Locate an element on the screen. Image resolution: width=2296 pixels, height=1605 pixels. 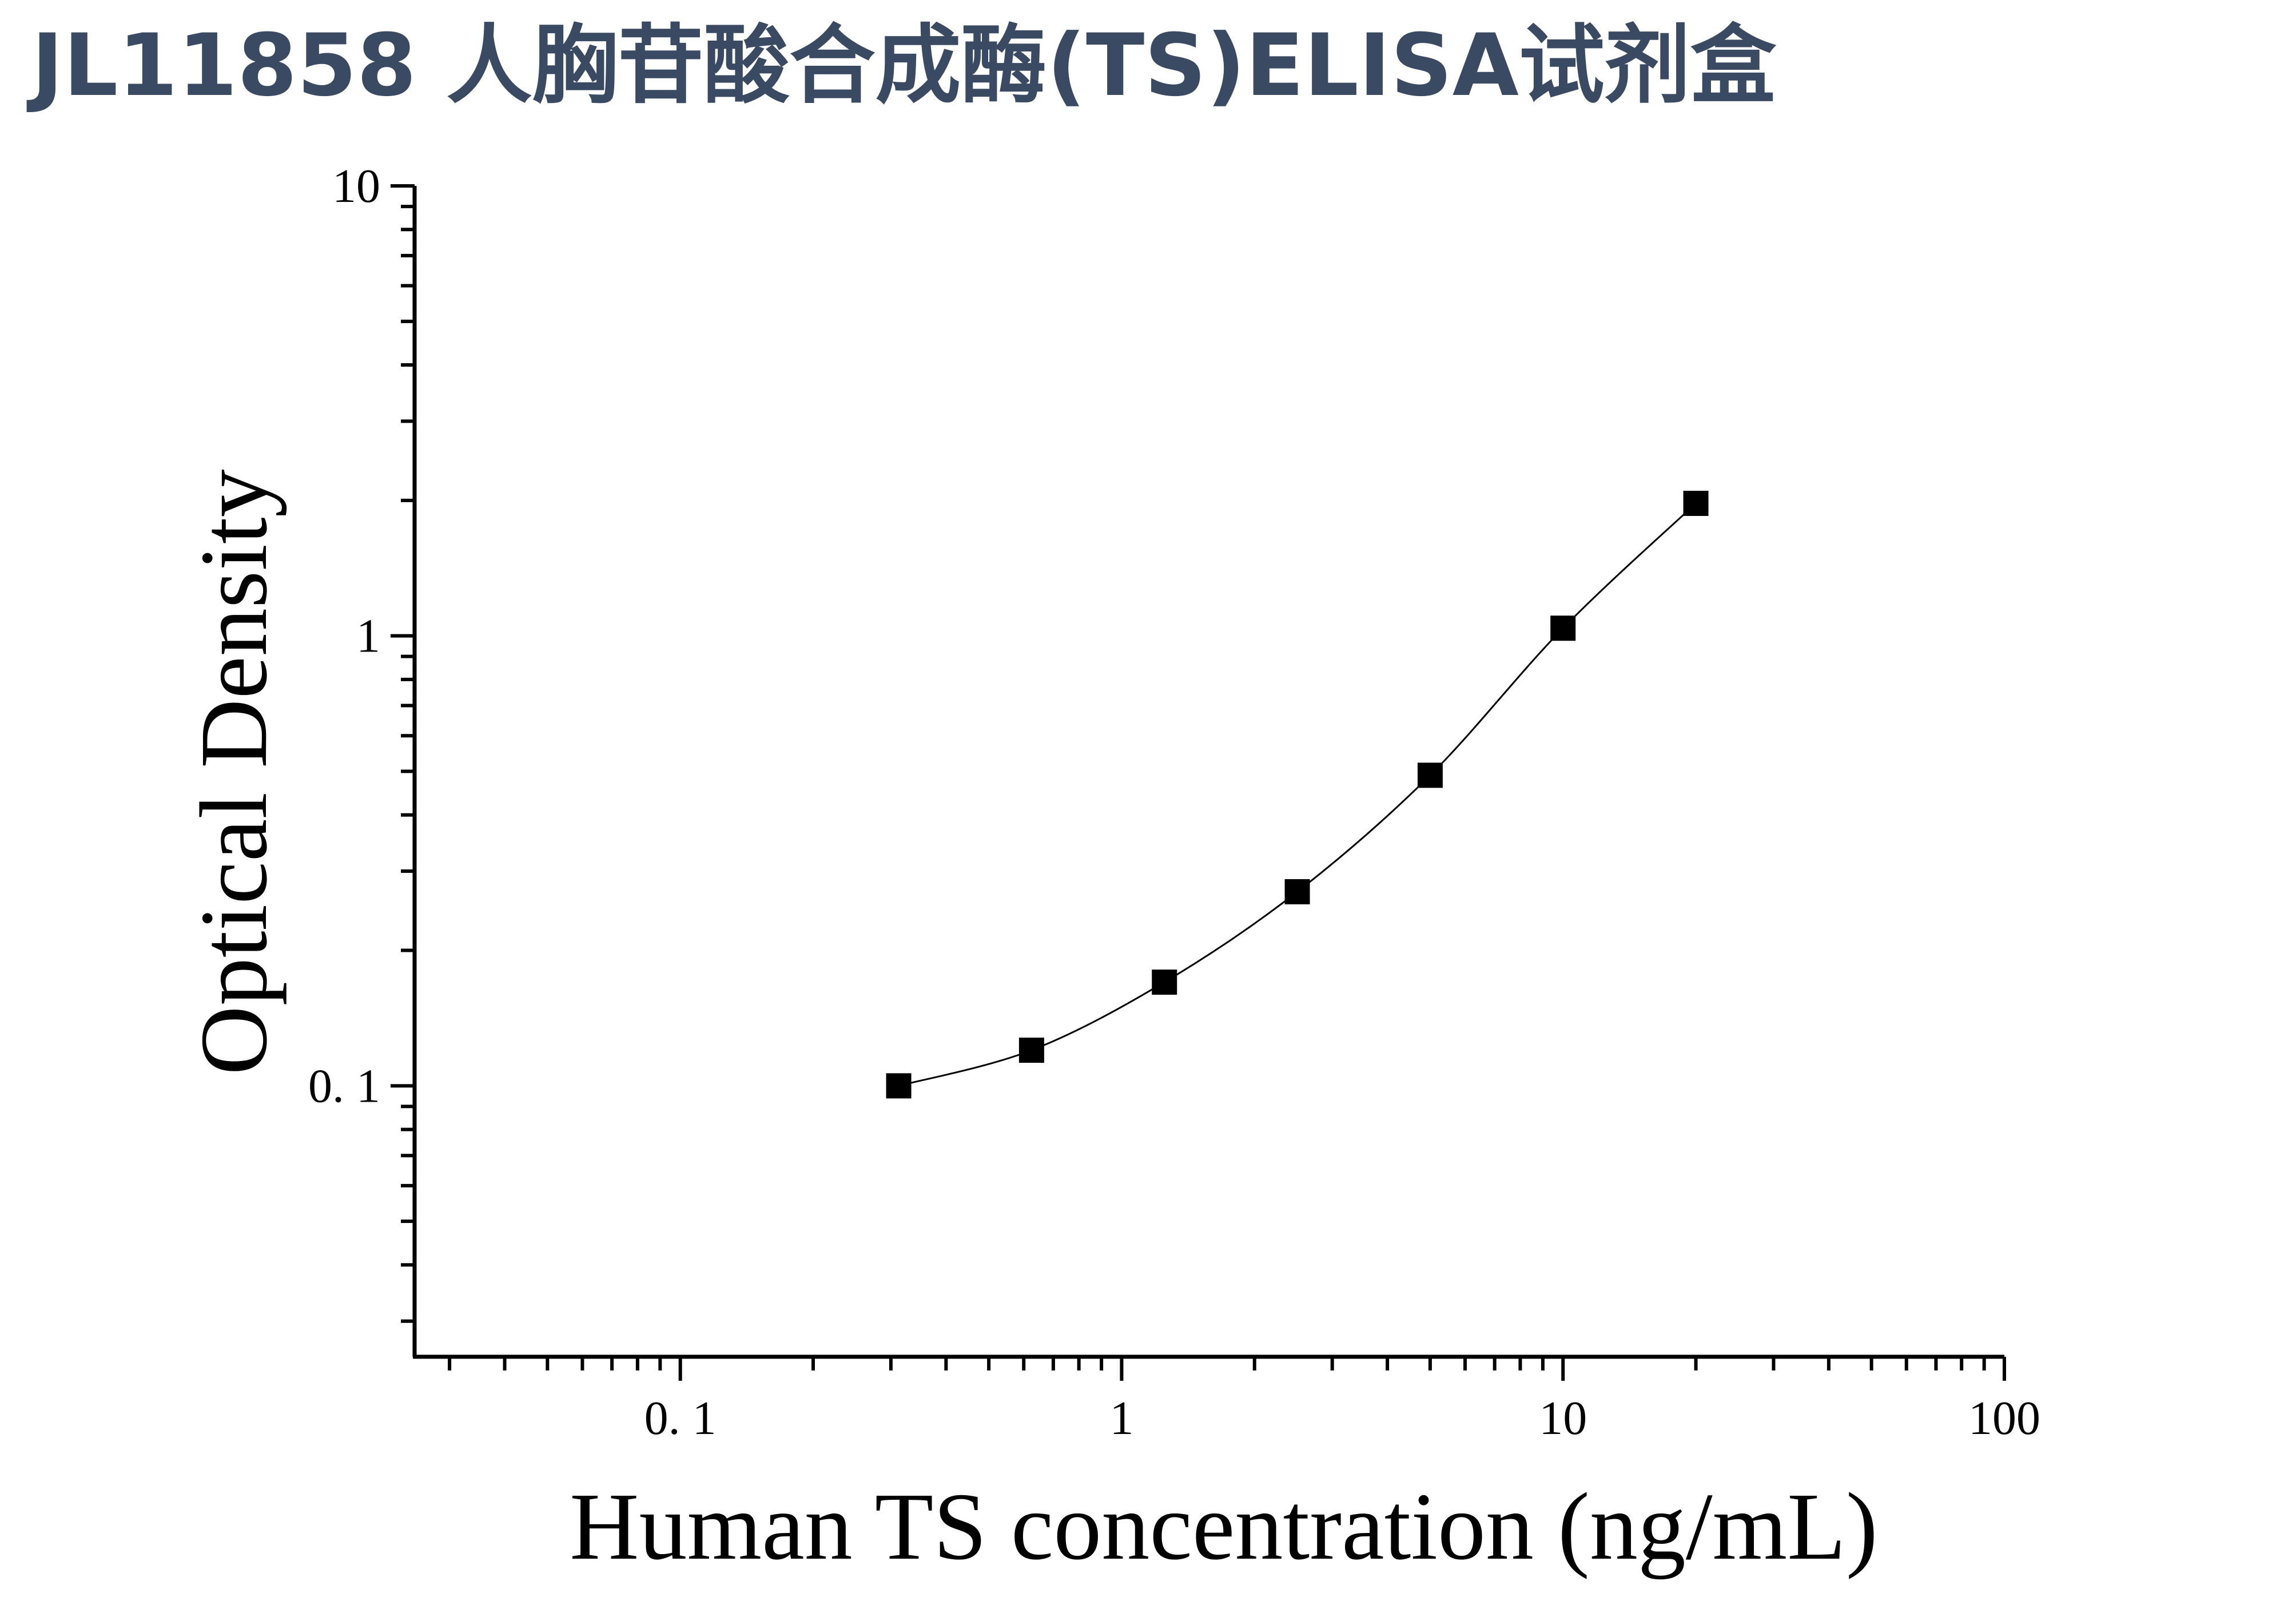
y-axis: 0. 1 1 10 is located at coordinates (363, 758).